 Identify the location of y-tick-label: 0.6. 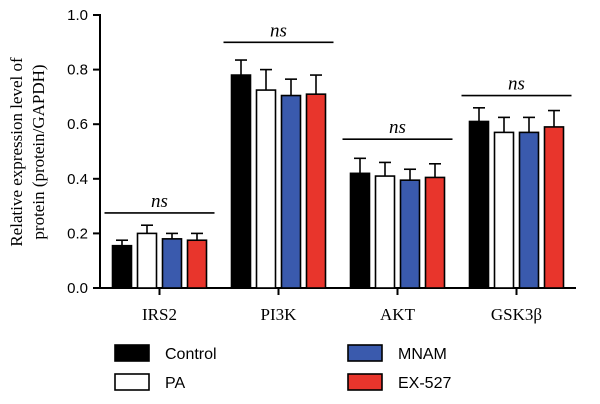
(77, 124).